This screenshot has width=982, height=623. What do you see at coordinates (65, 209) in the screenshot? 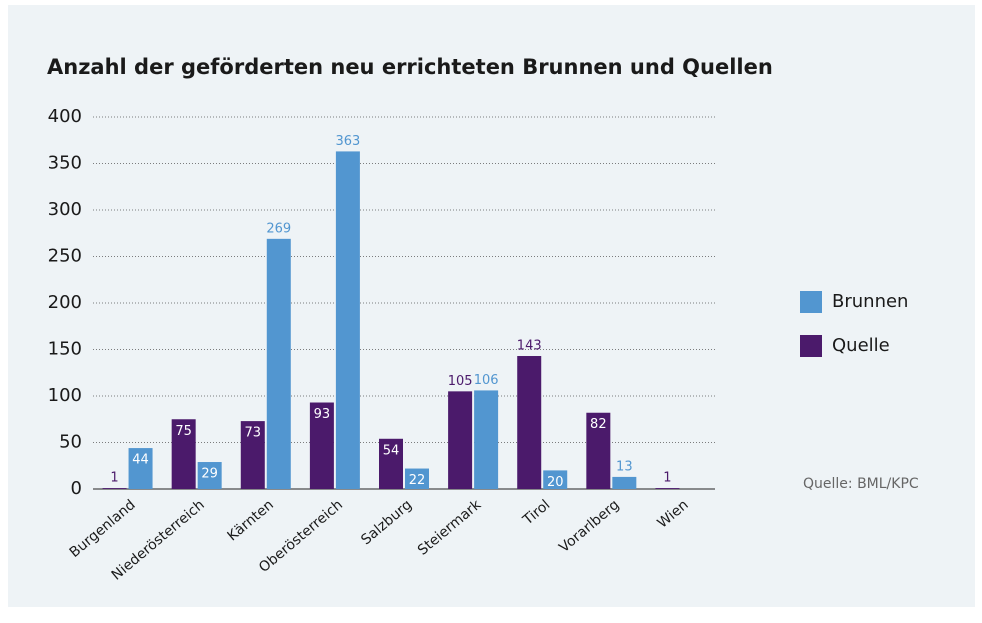
I see `y-tick-label: 300` at bounding box center [65, 209].